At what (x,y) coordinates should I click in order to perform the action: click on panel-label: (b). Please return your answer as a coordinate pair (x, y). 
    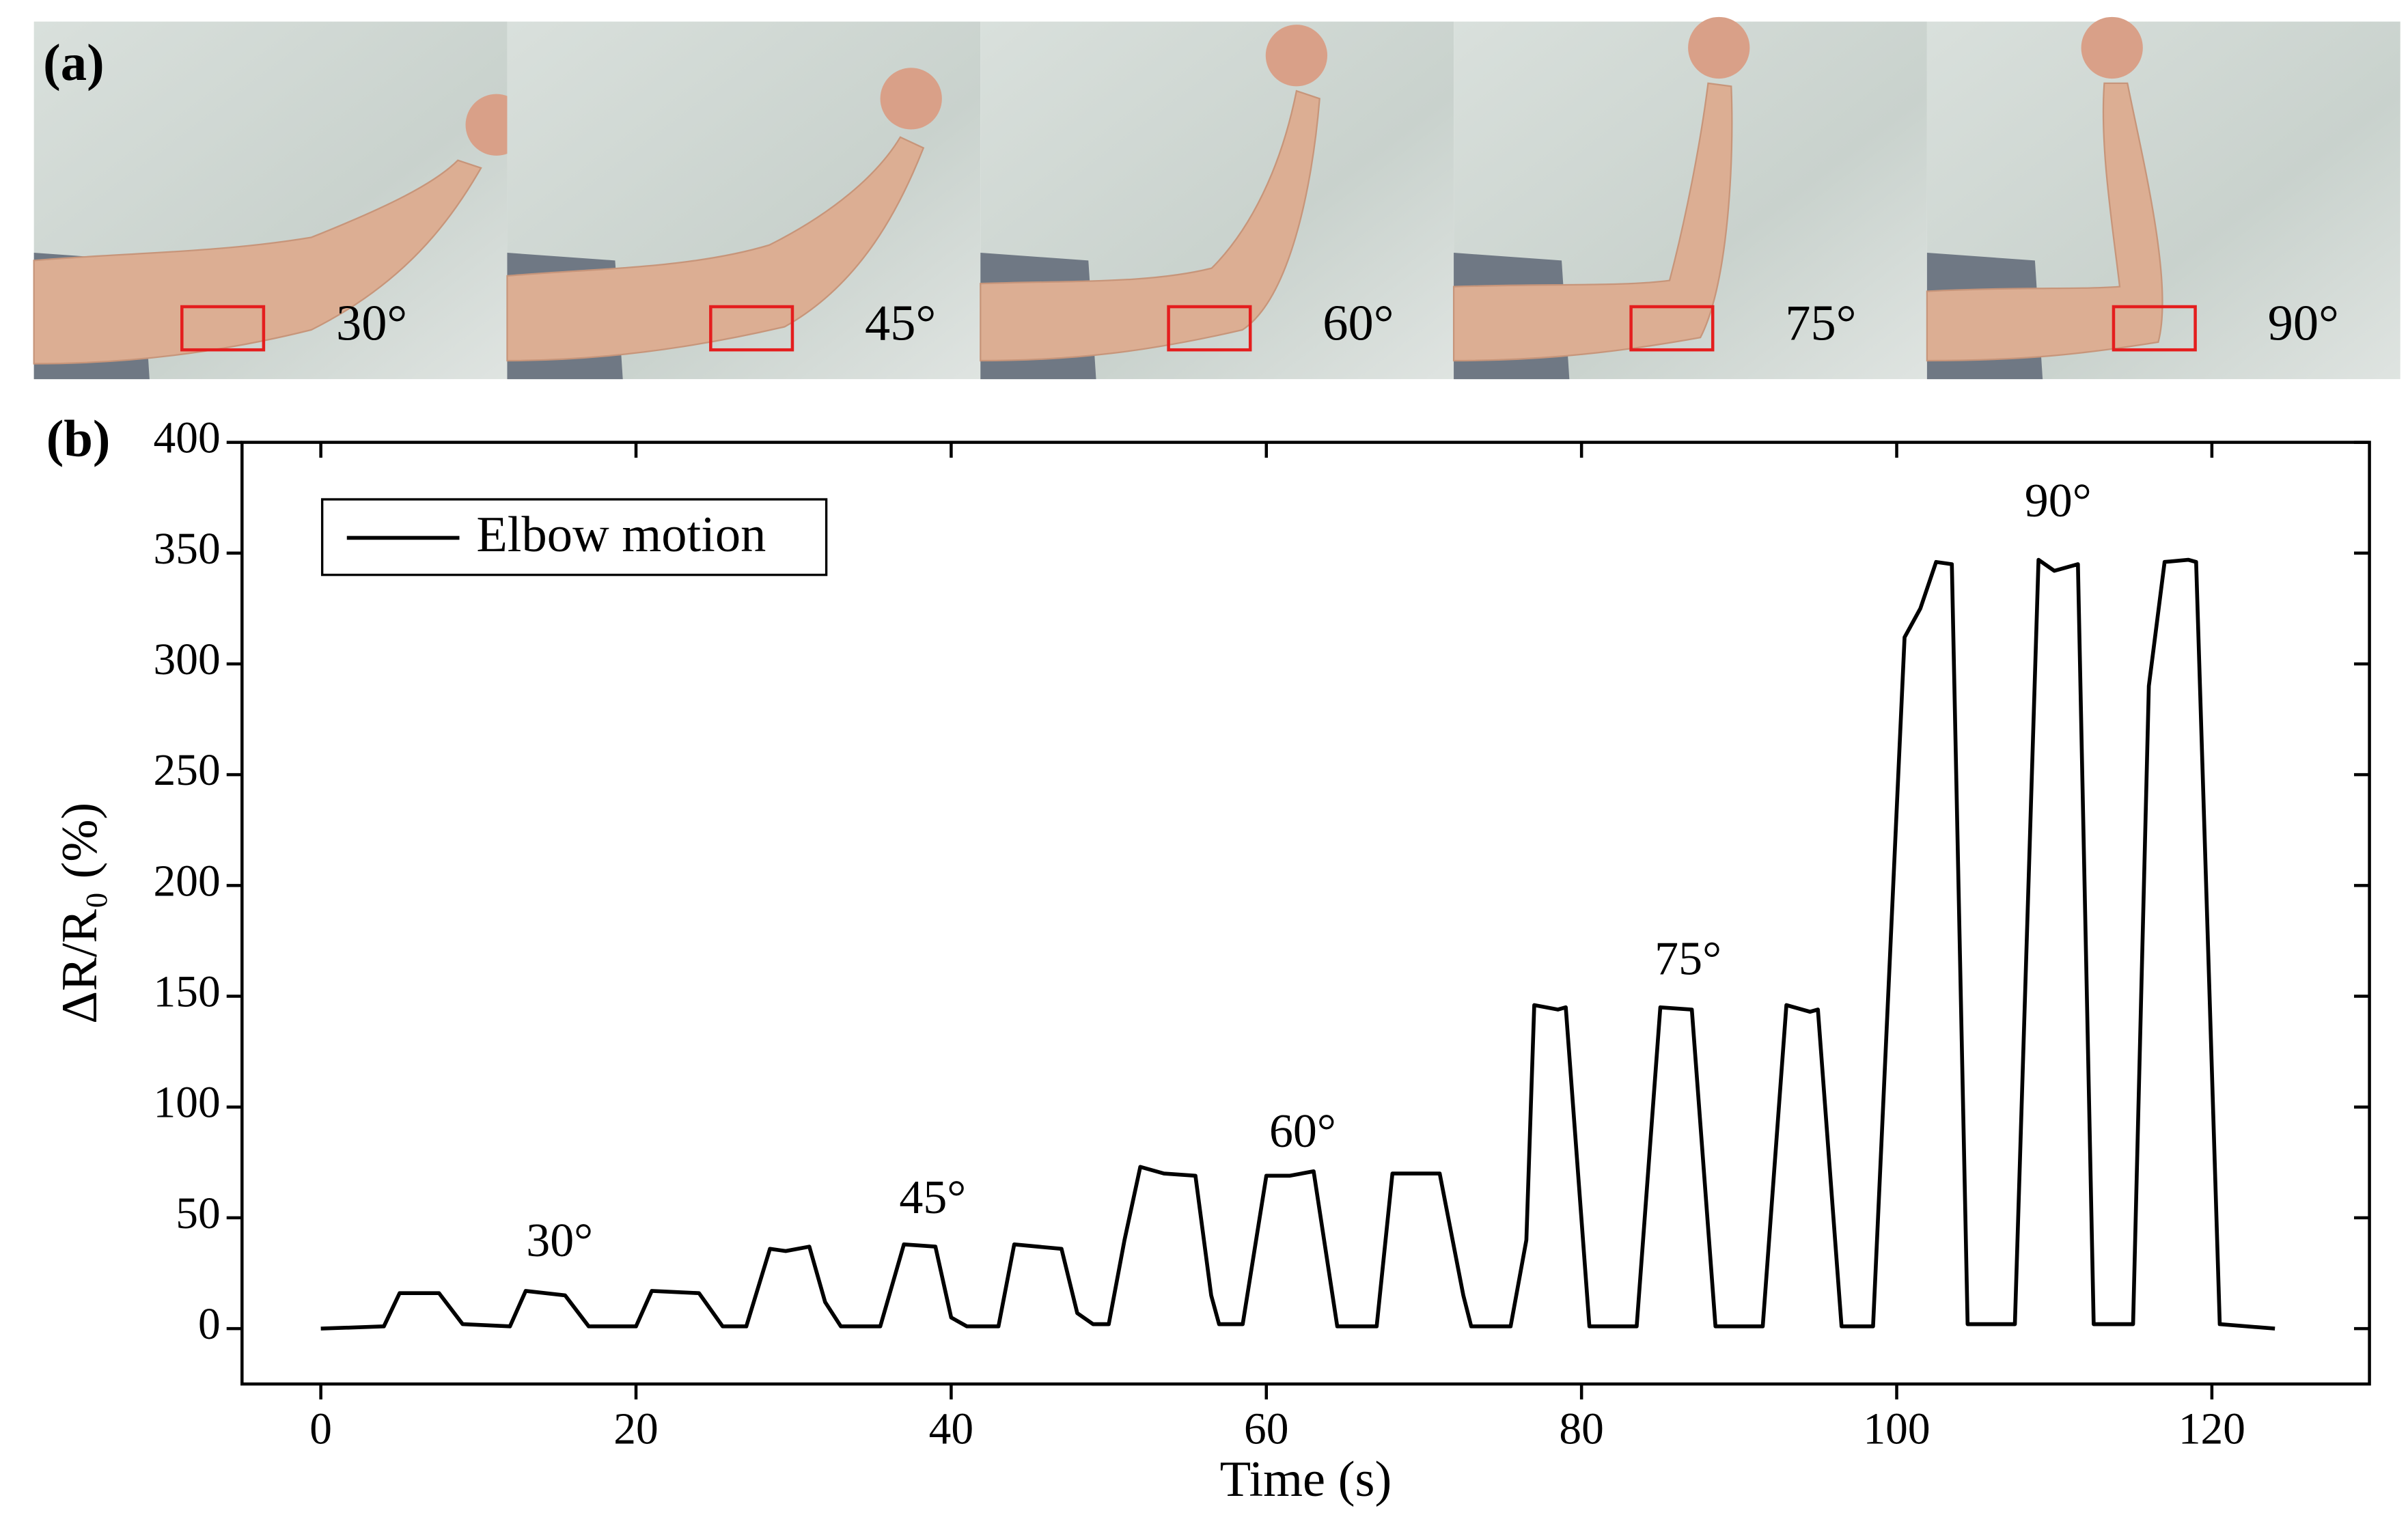
    Looking at the image, I should click on (79, 438).